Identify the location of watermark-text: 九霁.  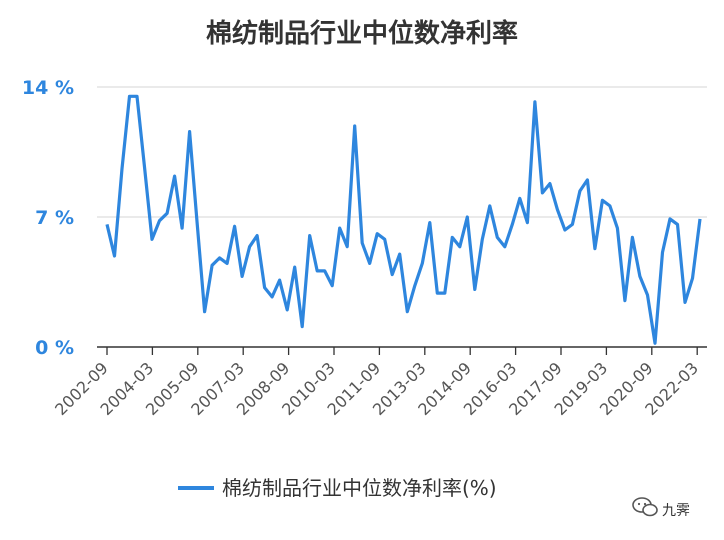
(676, 511).